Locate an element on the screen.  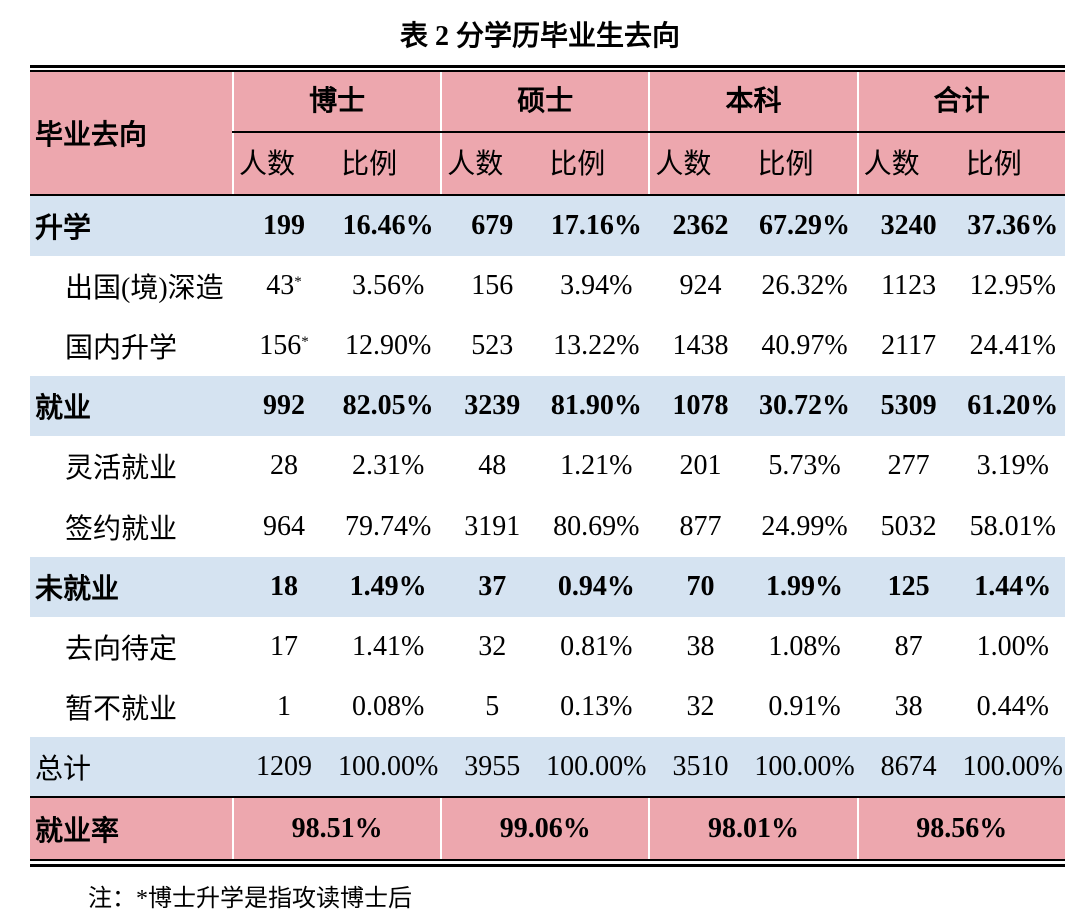
cell-value: 0.91% is located at coordinates (804, 706).